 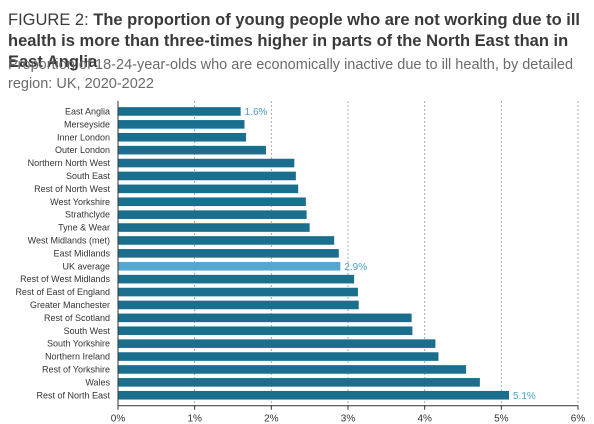 What do you see at coordinates (69, 163) in the screenshot?
I see `category-label-northern-north-west: Northern North West` at bounding box center [69, 163].